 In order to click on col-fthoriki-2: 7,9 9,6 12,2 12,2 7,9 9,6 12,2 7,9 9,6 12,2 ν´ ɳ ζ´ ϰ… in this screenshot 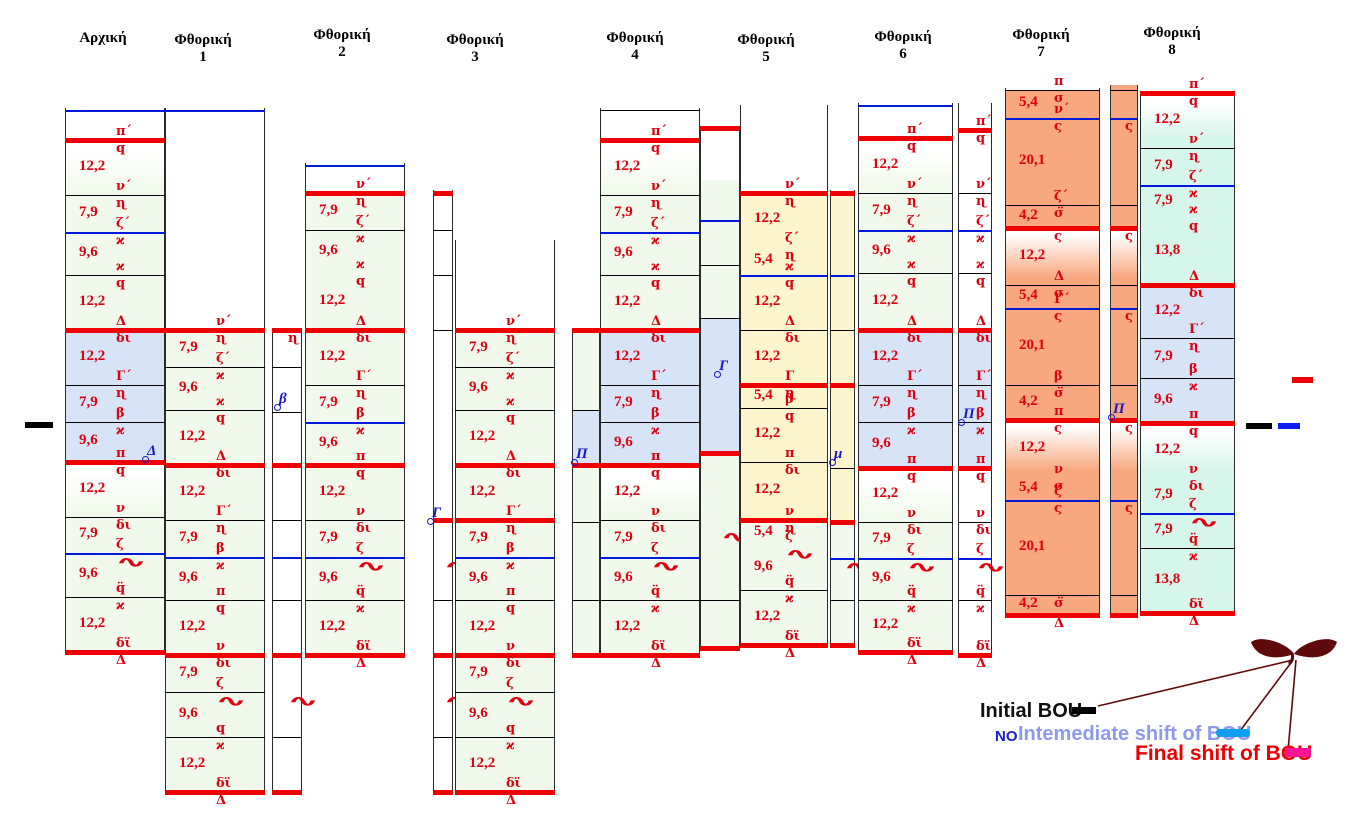, I will do `click(355, 416)`.